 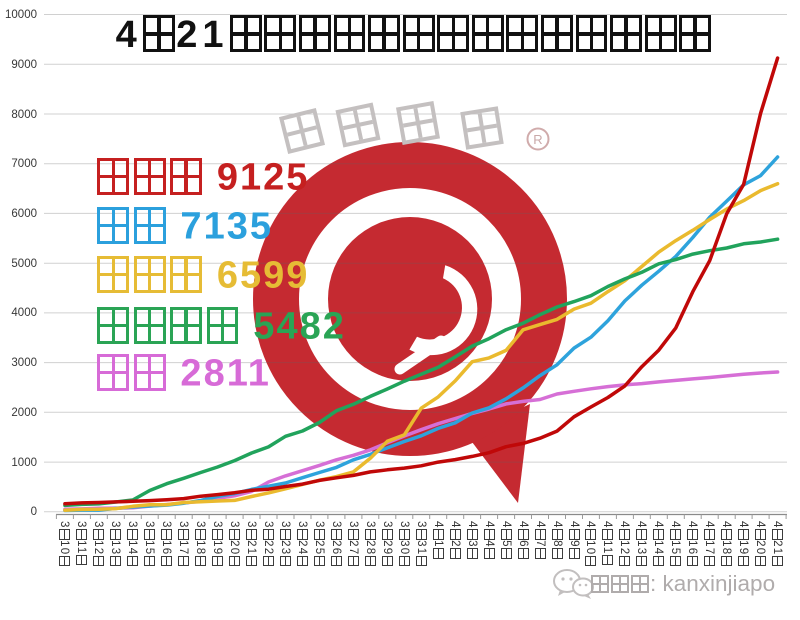 I want to click on svg-text: R, so click(x=537, y=139).